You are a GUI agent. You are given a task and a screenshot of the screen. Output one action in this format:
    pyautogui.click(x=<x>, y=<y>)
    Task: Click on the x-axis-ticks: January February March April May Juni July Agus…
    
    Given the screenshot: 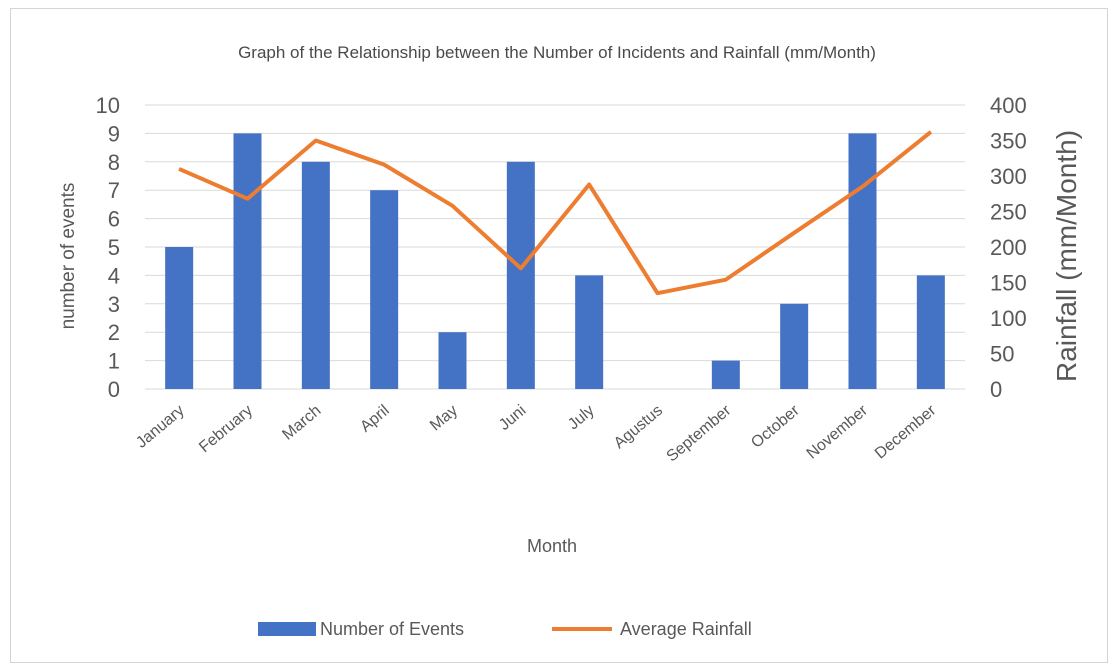 What is the action you would take?
    pyautogui.click(x=536, y=434)
    